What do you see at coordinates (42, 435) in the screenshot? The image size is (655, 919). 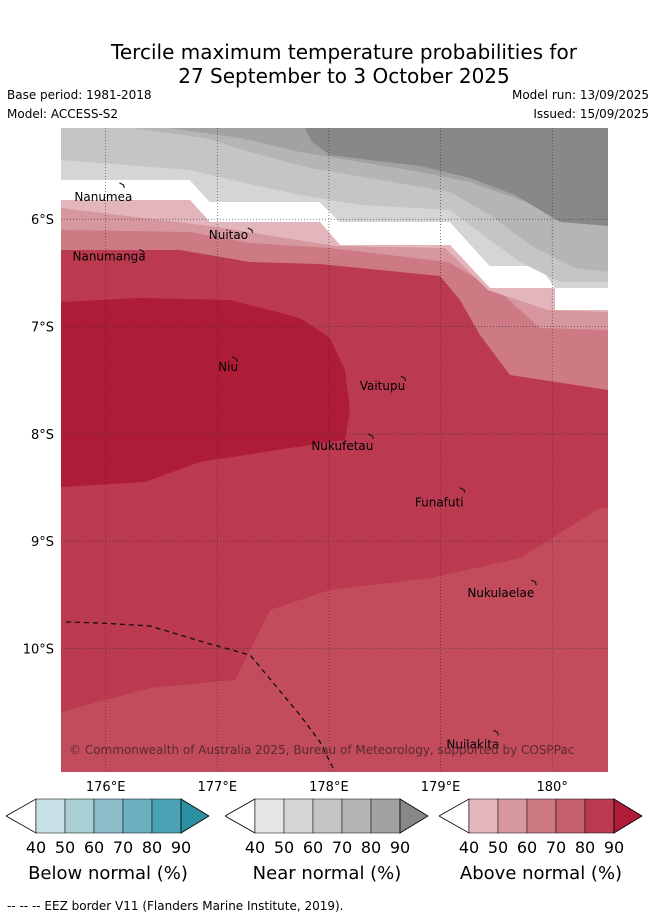 I see `latitude-label: 8°S` at bounding box center [42, 435].